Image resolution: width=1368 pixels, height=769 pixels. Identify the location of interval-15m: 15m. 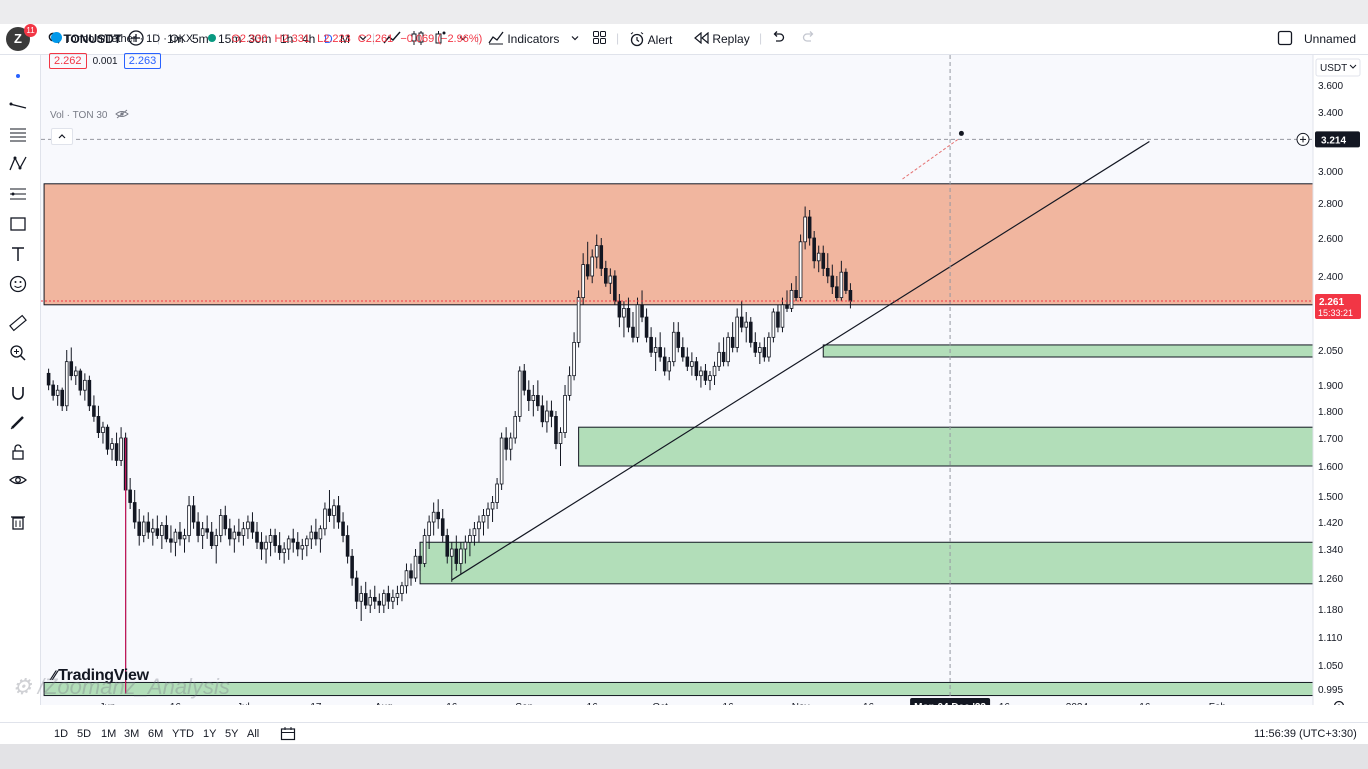
(230, 39).